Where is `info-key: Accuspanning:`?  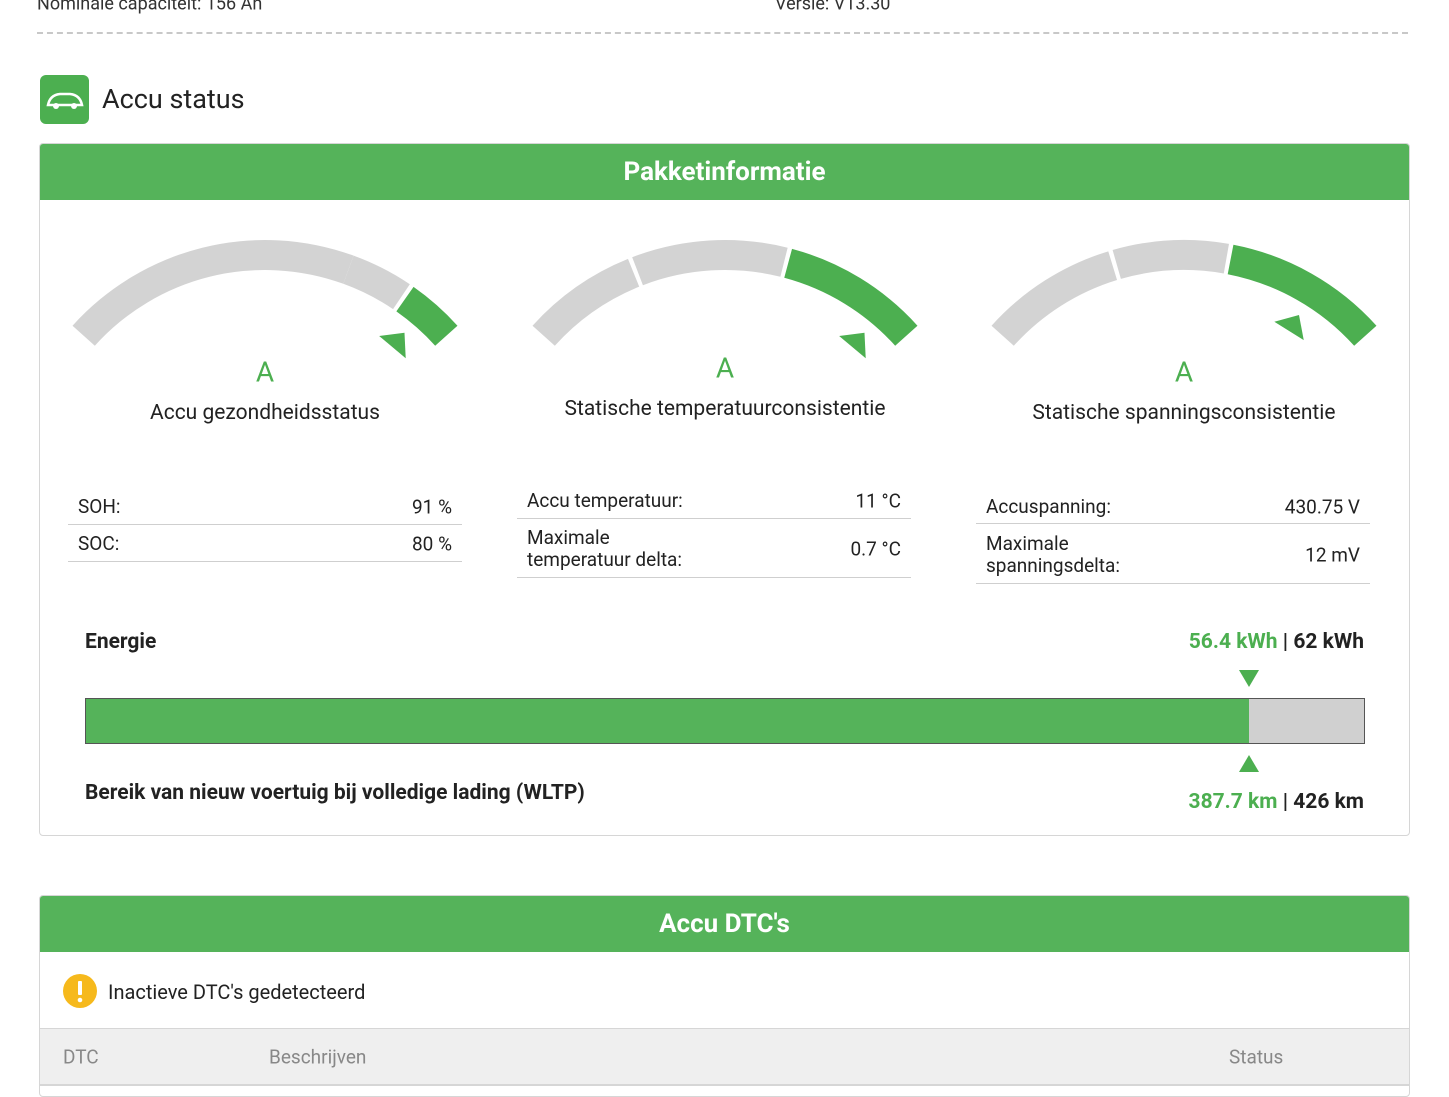 info-key: Accuspanning: is located at coordinates (1048, 506).